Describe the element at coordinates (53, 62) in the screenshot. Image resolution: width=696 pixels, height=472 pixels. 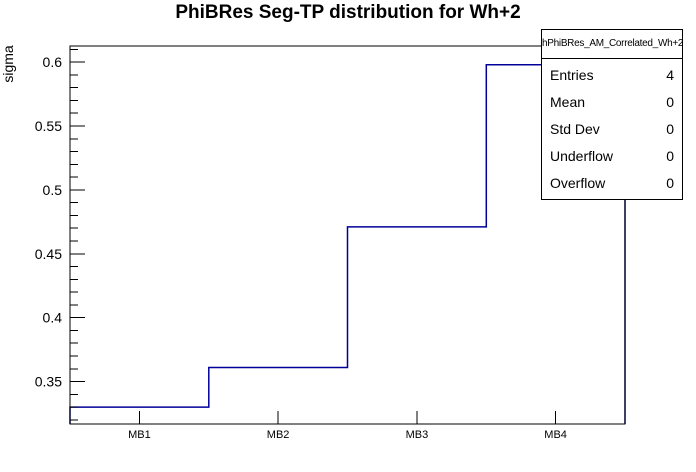
I see `y-axis-tick-label: 0.6` at that location.